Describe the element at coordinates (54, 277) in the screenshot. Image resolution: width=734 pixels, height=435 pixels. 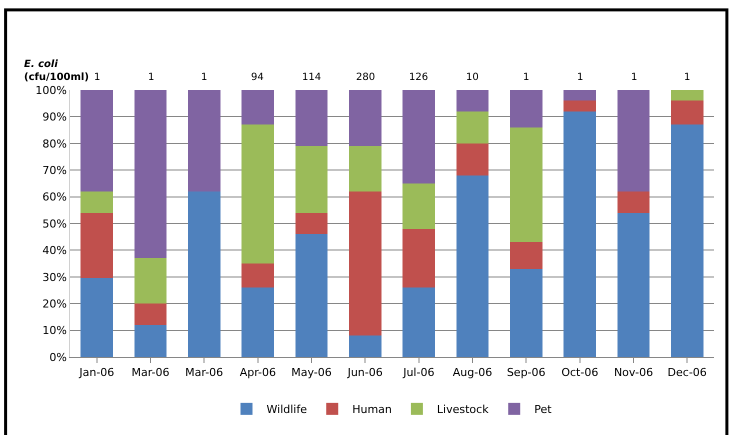
I see `y-tick-label: 30%` at that location.